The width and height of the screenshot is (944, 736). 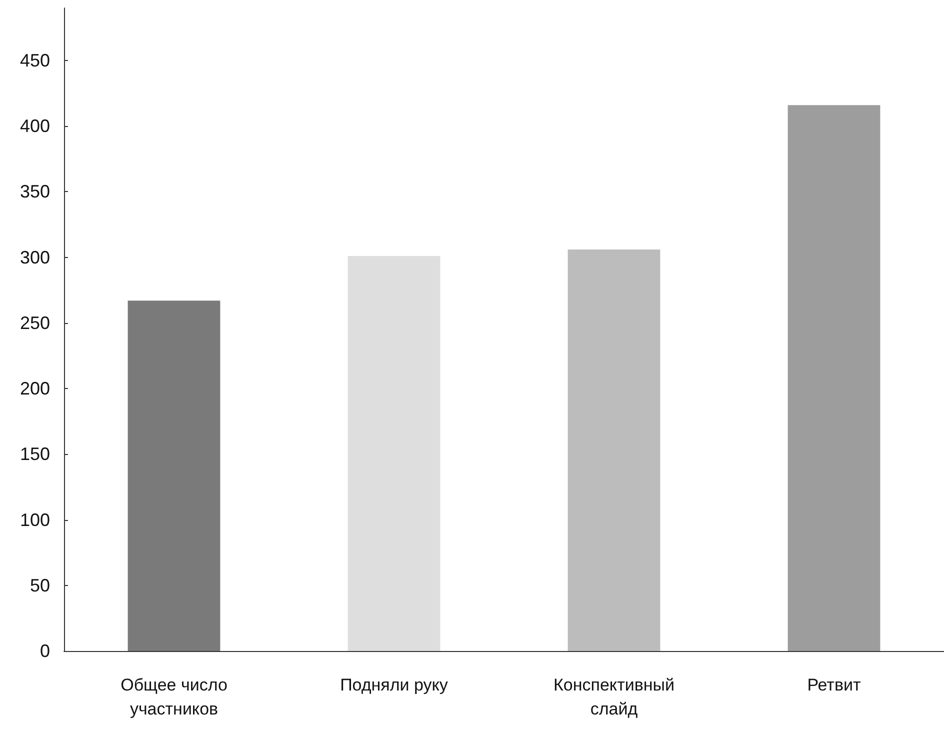 What do you see at coordinates (35, 60) in the screenshot?
I see `y-tick-label: 450` at bounding box center [35, 60].